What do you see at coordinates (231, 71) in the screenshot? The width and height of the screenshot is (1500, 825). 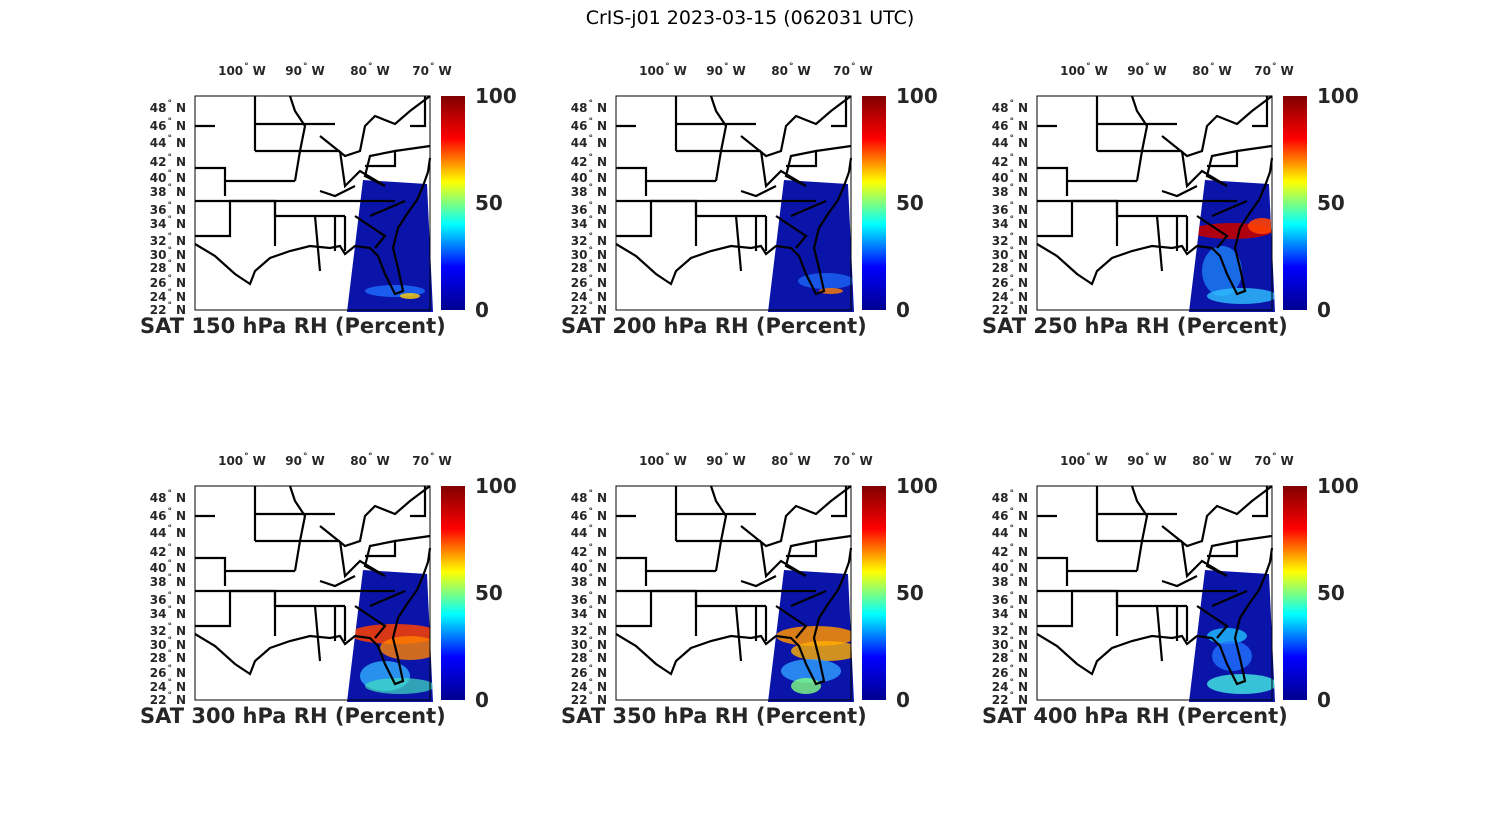 I see `lon-value: 100` at bounding box center [231, 71].